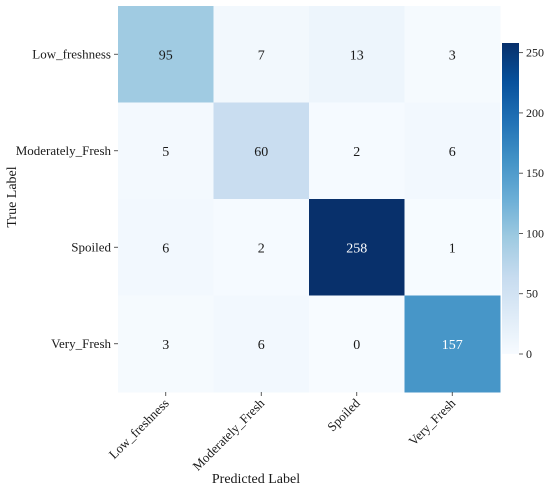 This screenshot has height=491, width=550. I want to click on cell-value-label: 60, so click(261, 152).